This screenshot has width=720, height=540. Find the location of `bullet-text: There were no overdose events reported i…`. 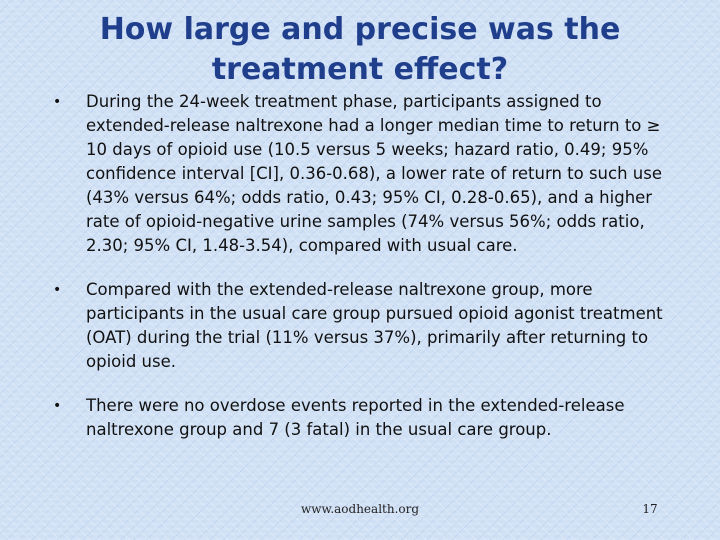

bullet-text: There were no overdose events reported i… is located at coordinates (355, 417).